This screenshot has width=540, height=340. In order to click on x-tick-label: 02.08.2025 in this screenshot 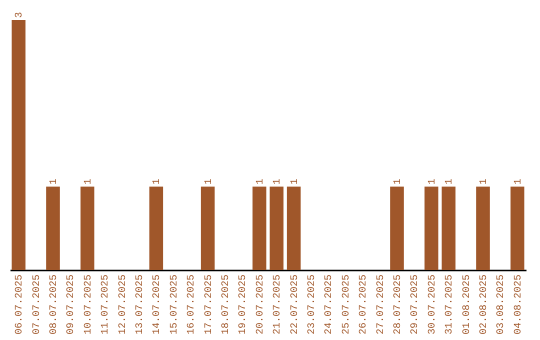, I will do `click(484, 304)`.